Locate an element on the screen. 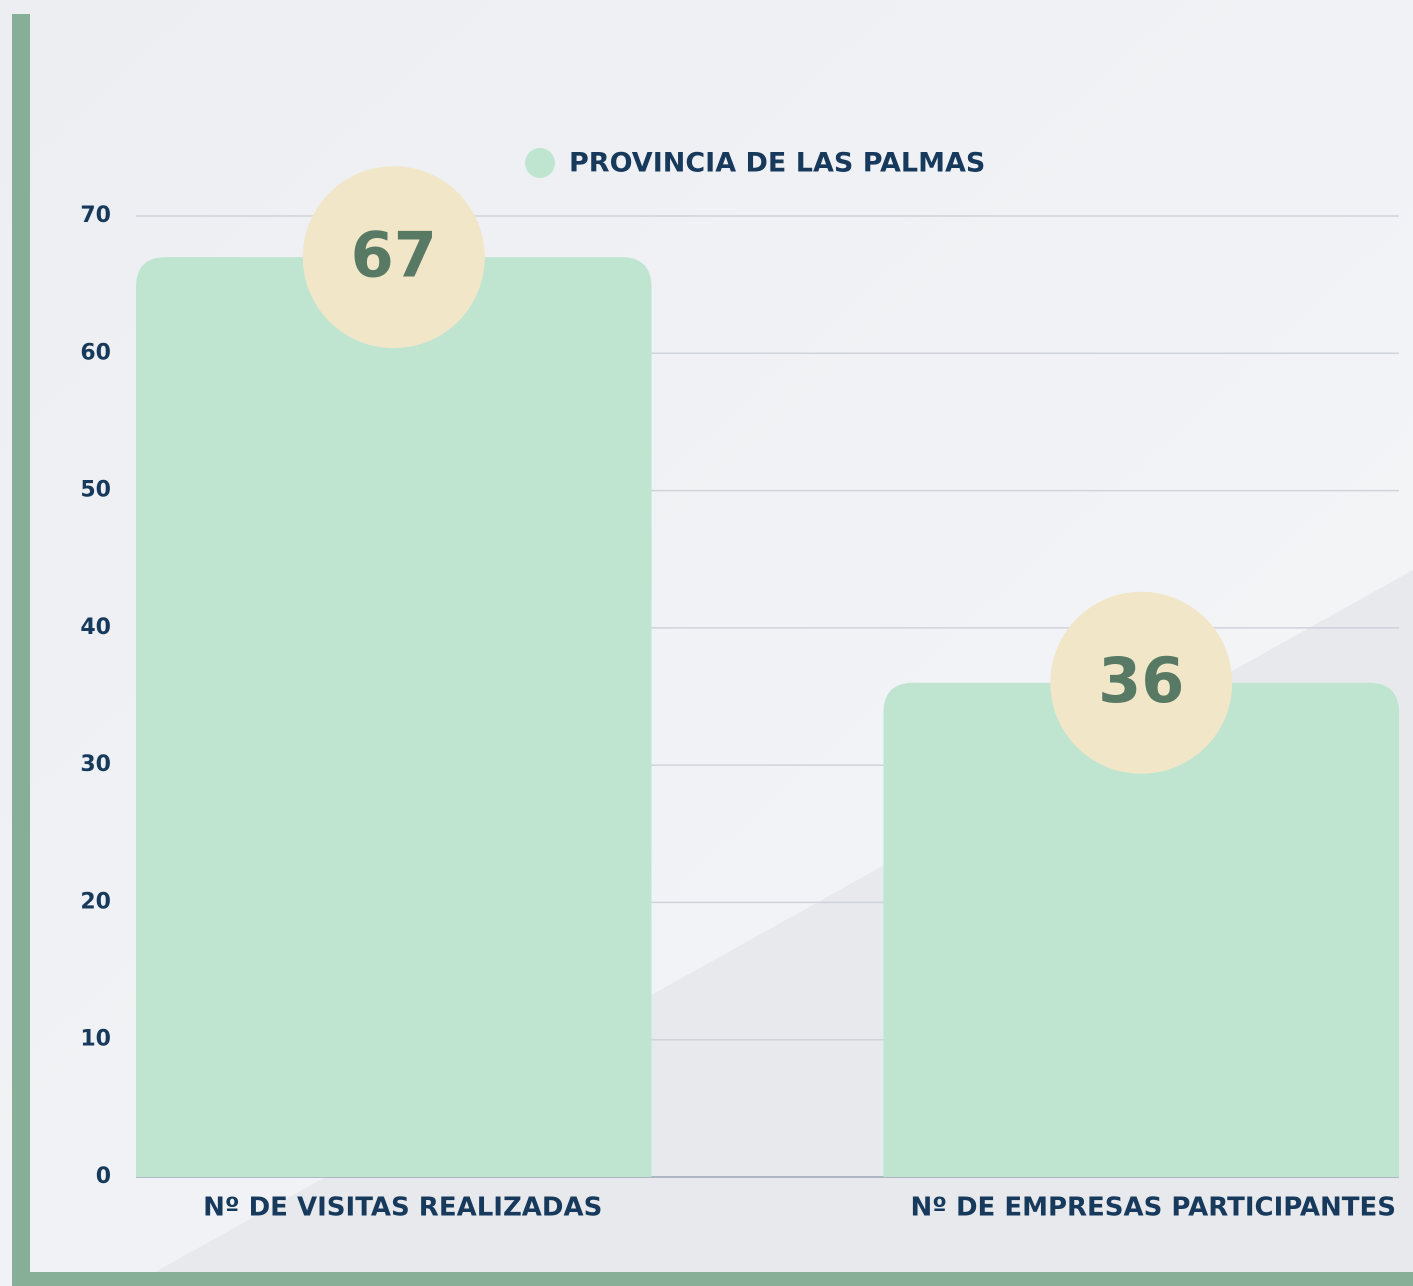 This screenshot has width=1413, height=1286. y-tick-label: 70 is located at coordinates (95, 215).